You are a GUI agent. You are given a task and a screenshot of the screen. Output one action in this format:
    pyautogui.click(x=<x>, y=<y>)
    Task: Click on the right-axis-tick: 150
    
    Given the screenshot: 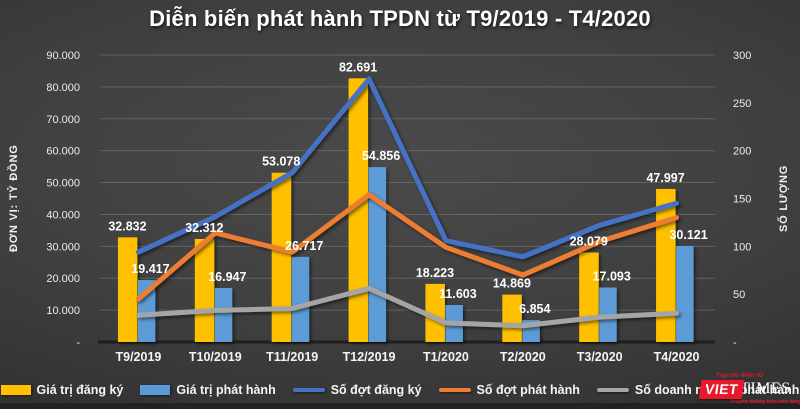 What is the action you would take?
    pyautogui.click(x=742, y=200)
    